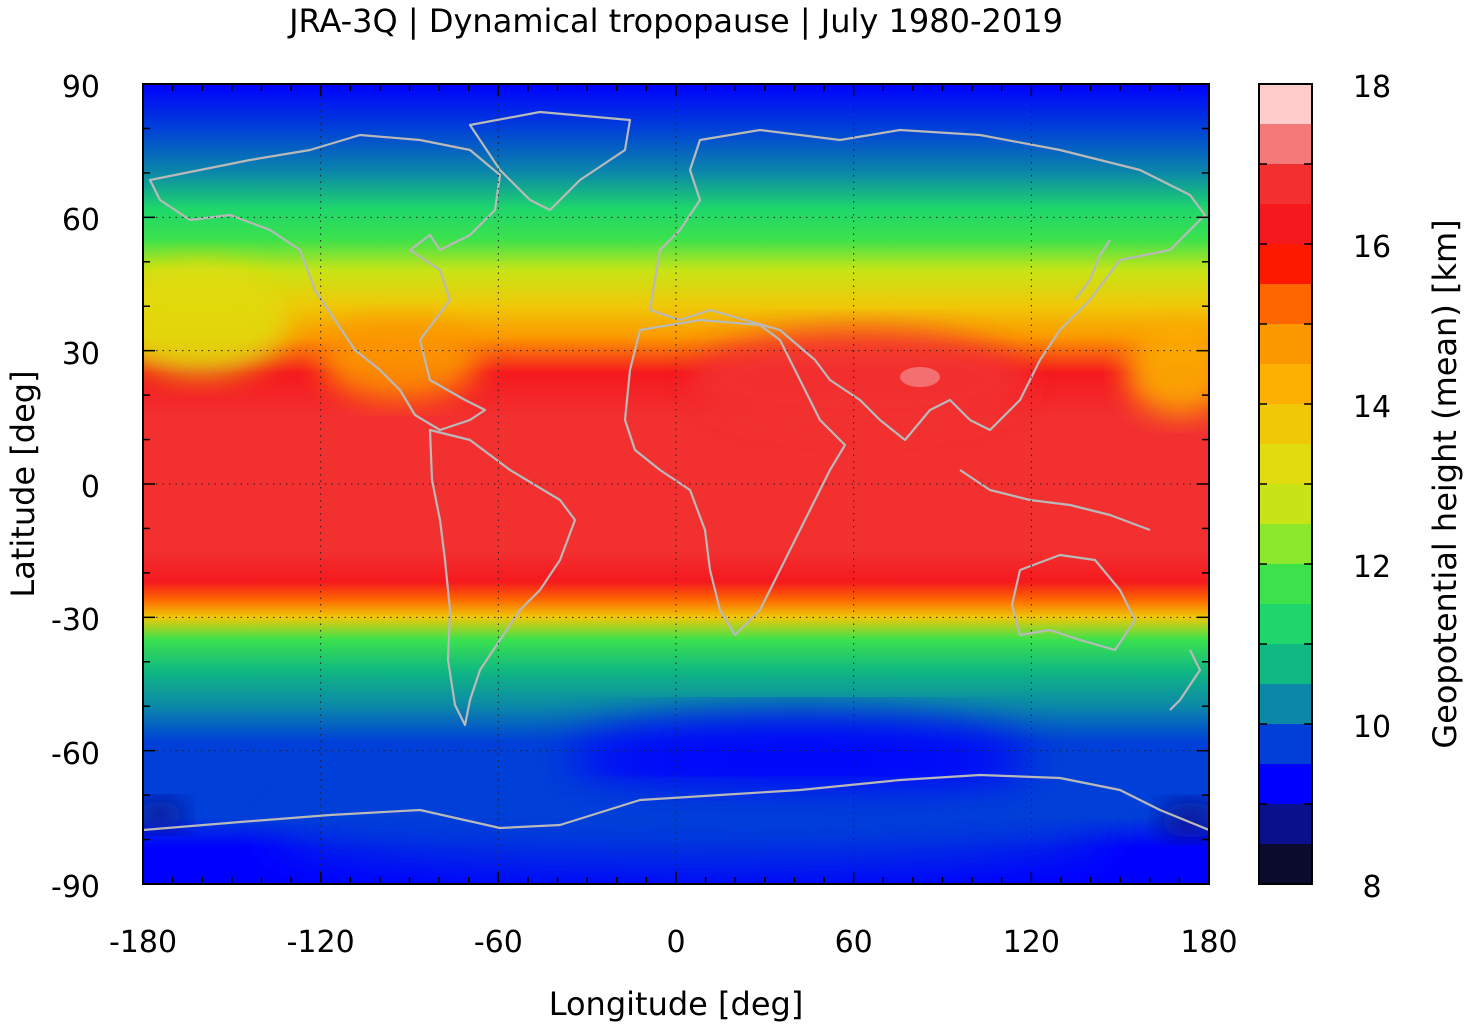  I want to click on colorbar-ticks, so click(1285, 484).